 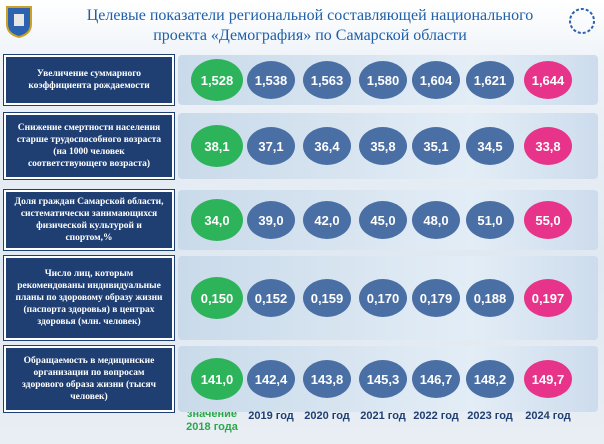 What do you see at coordinates (548, 146) in the screenshot?
I see `value-circle: 33,8` at bounding box center [548, 146].